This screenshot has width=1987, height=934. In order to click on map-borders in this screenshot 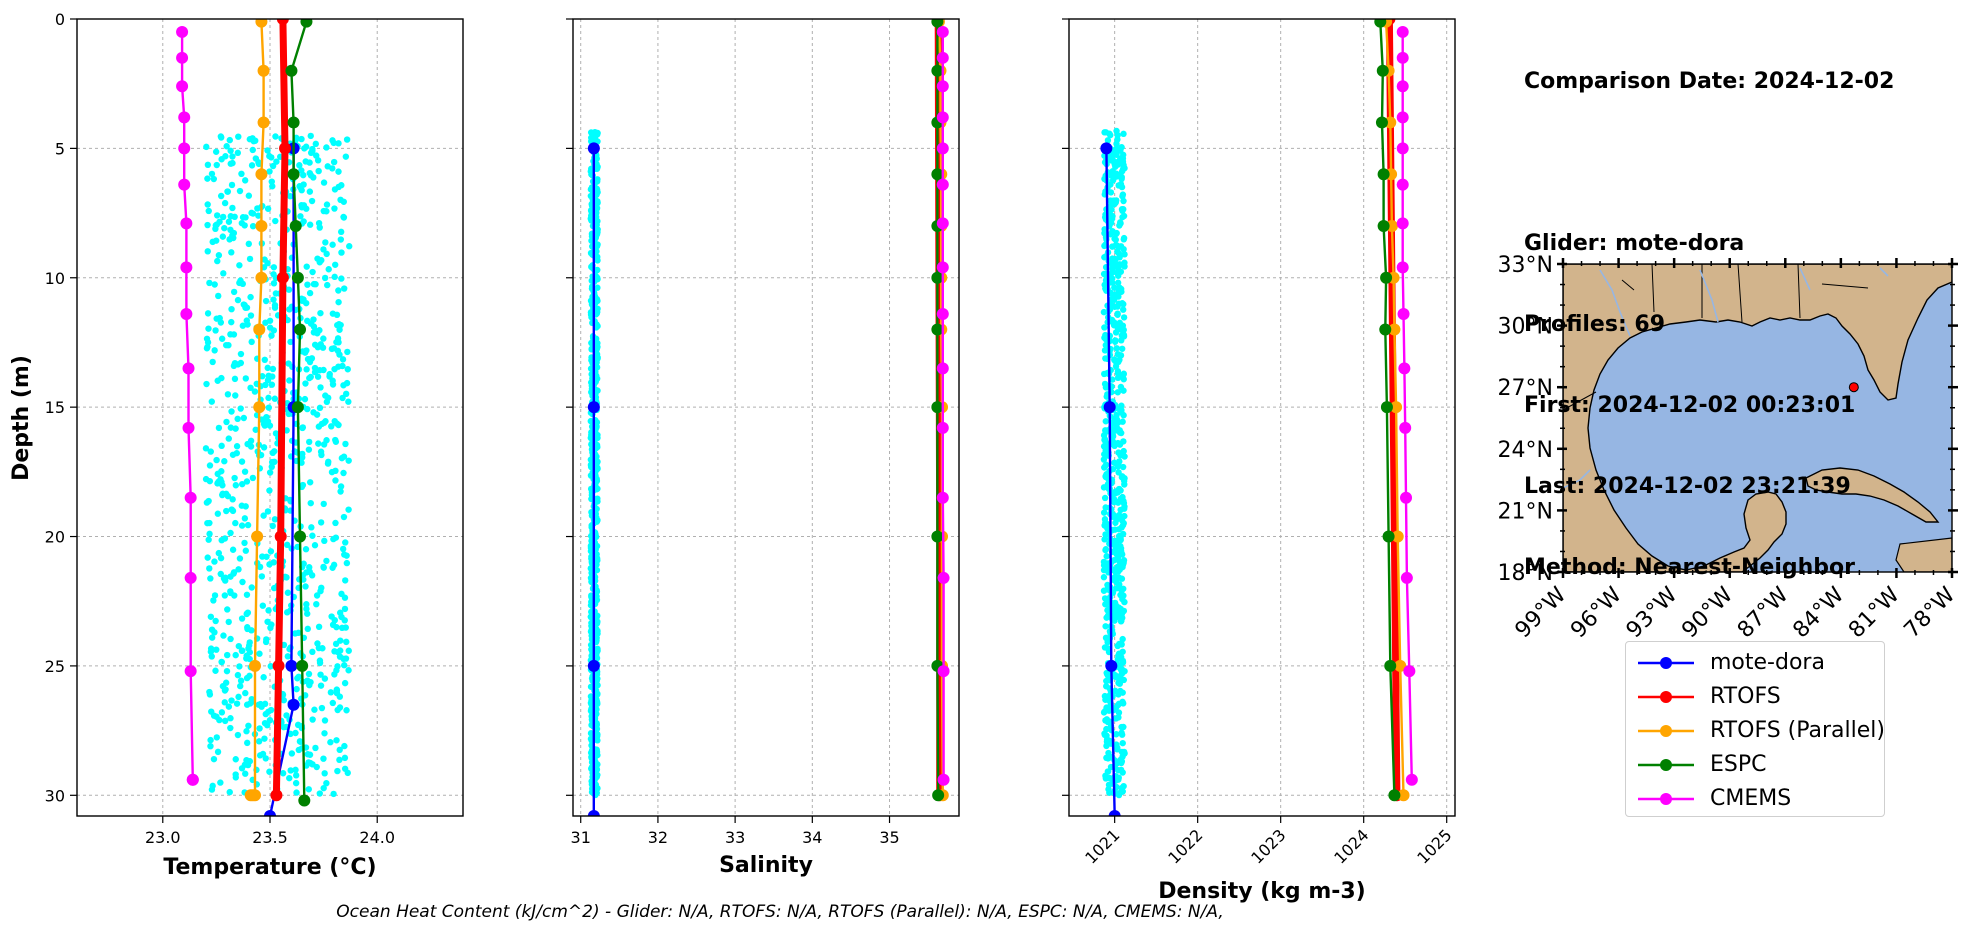, I will do `click(1716, 337)`.